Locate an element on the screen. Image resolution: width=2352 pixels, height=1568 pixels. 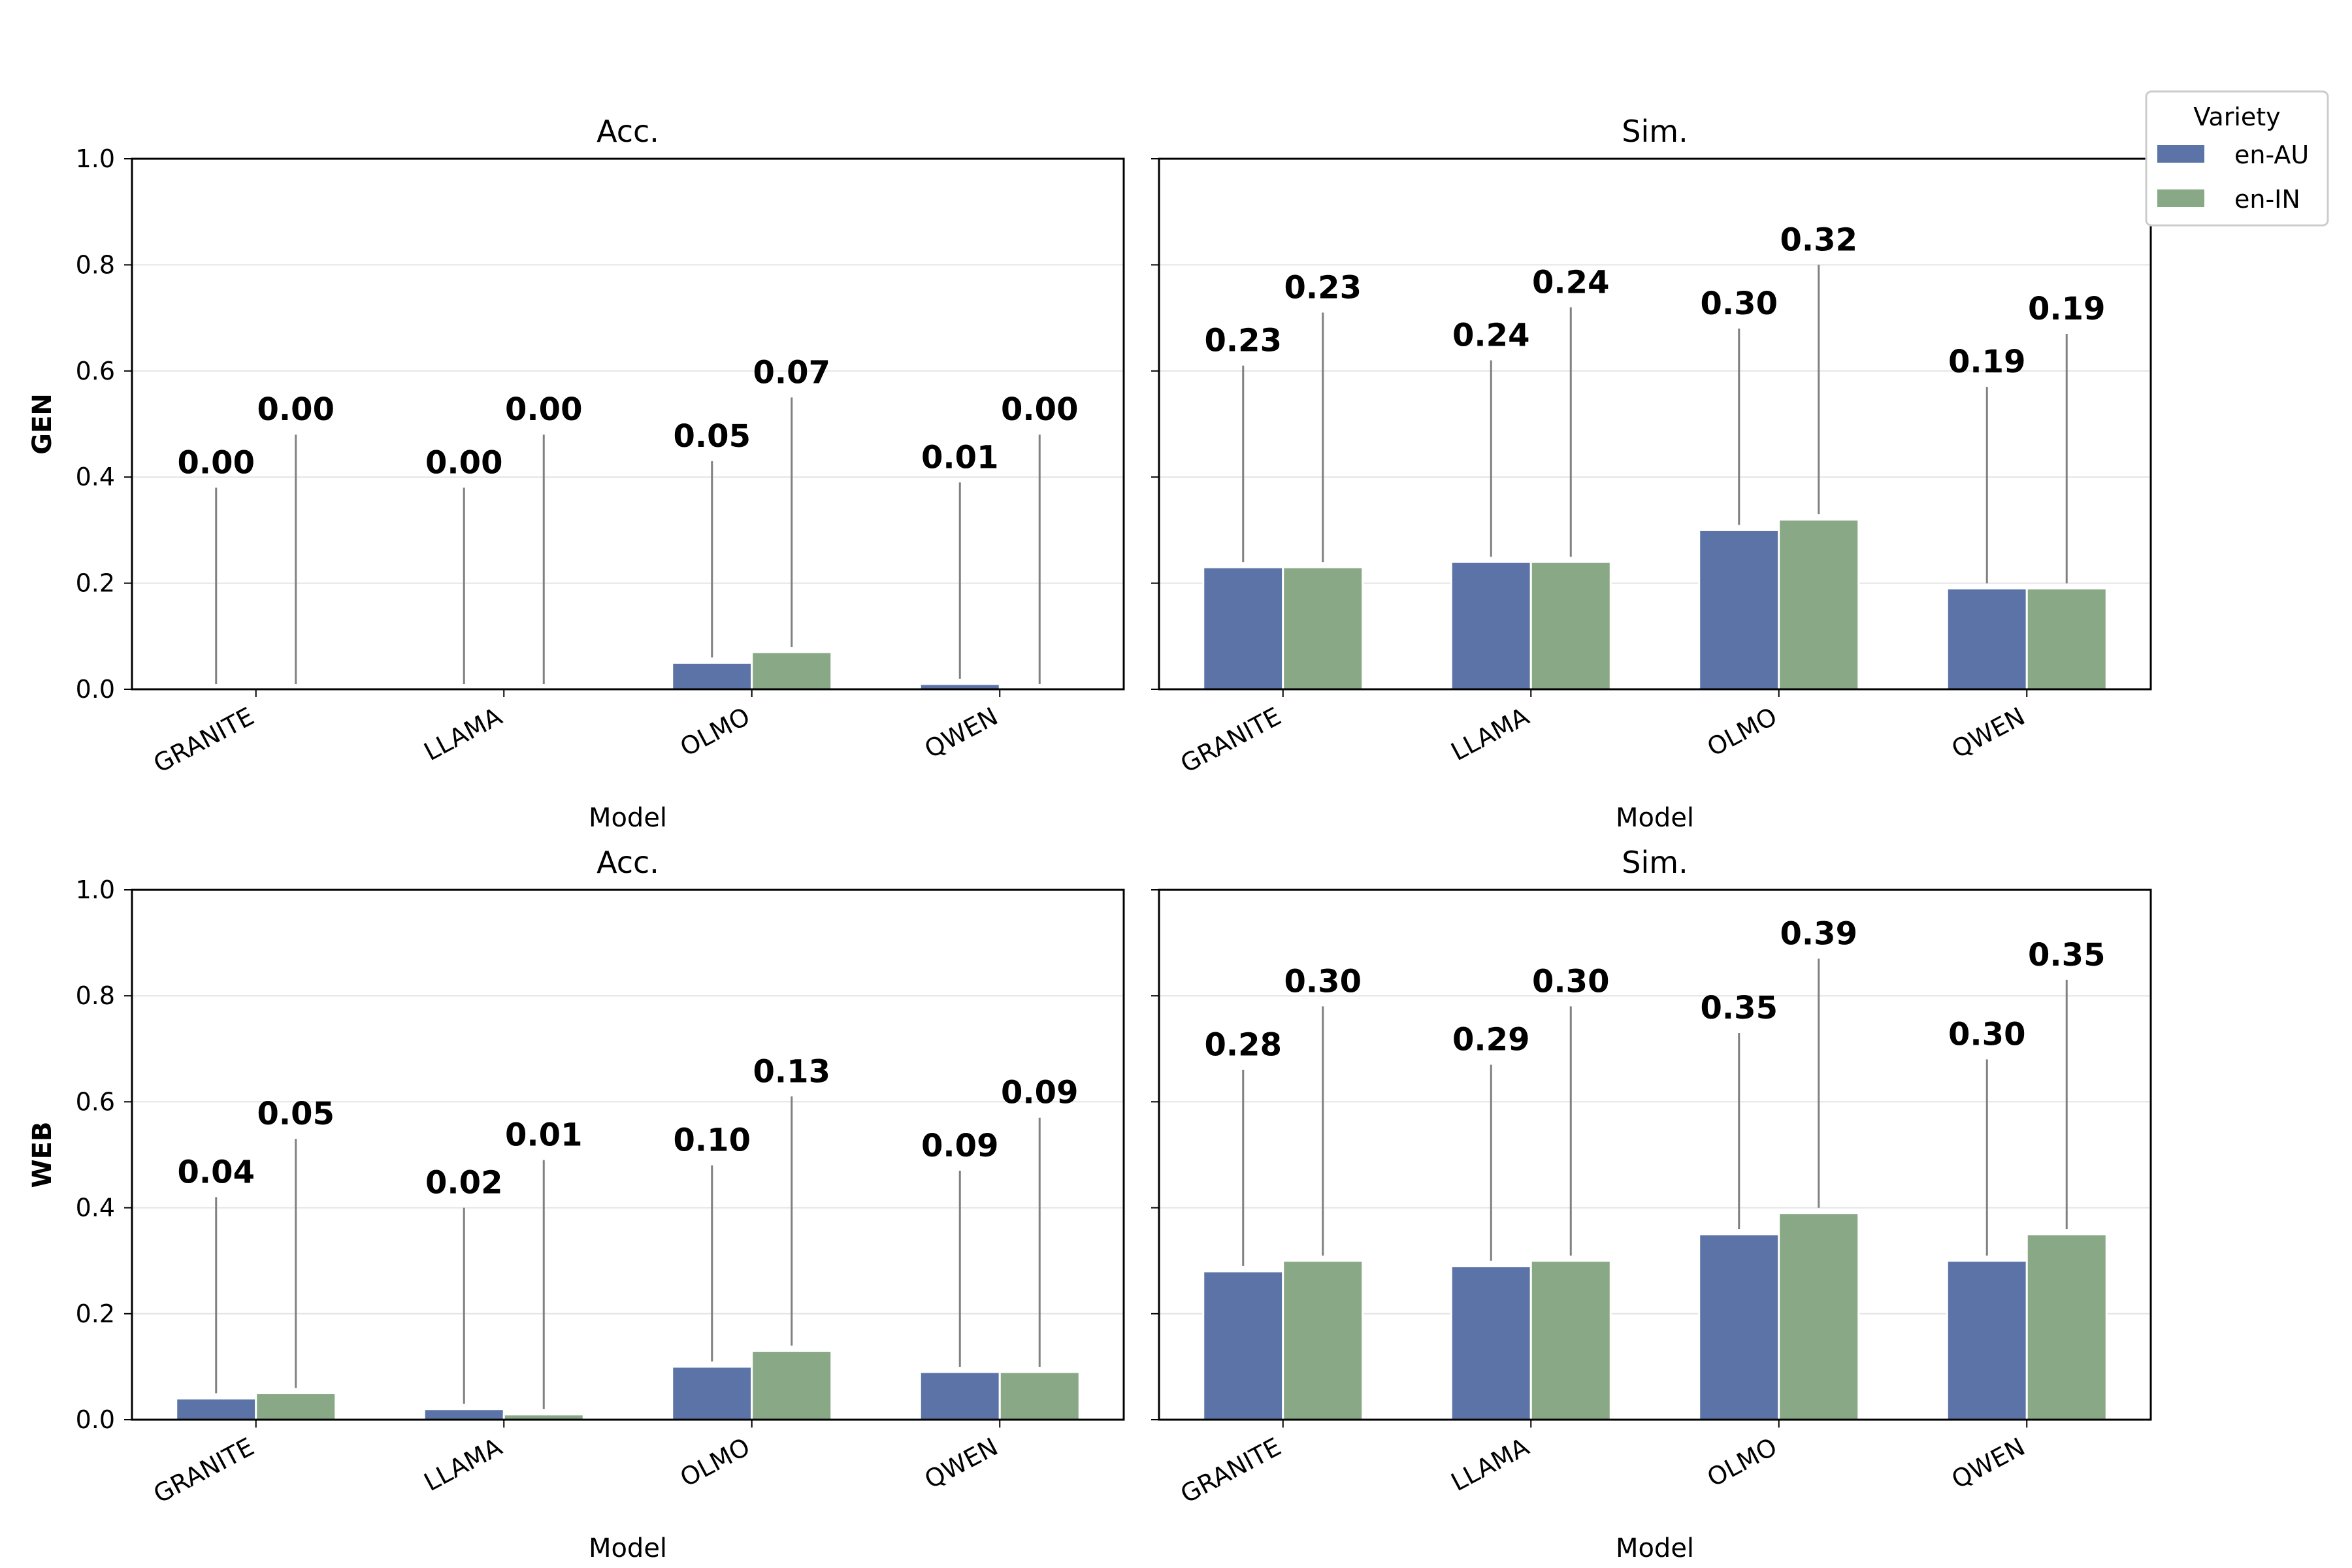
legend-label-en-au: en-AU is located at coordinates (2271, 154).